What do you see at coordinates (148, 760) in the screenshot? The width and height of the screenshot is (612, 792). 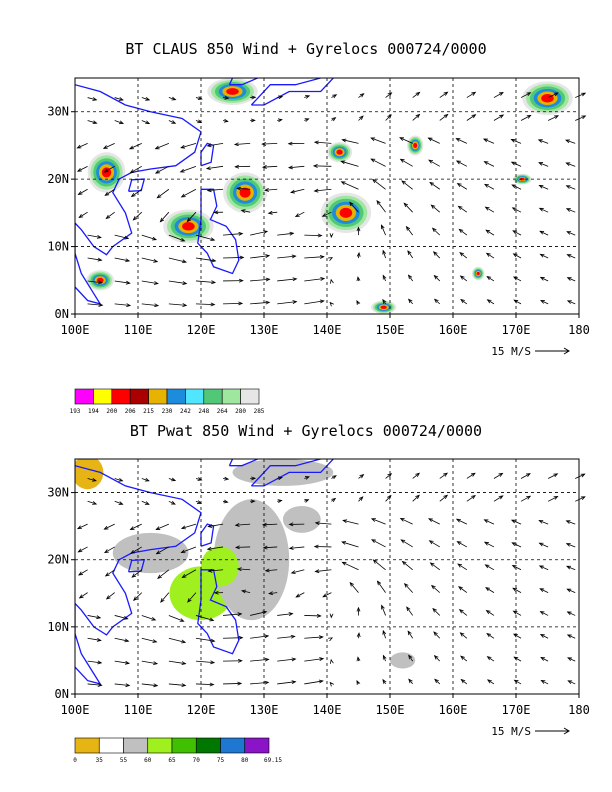 I see `colorbar-label: 60` at bounding box center [148, 760].